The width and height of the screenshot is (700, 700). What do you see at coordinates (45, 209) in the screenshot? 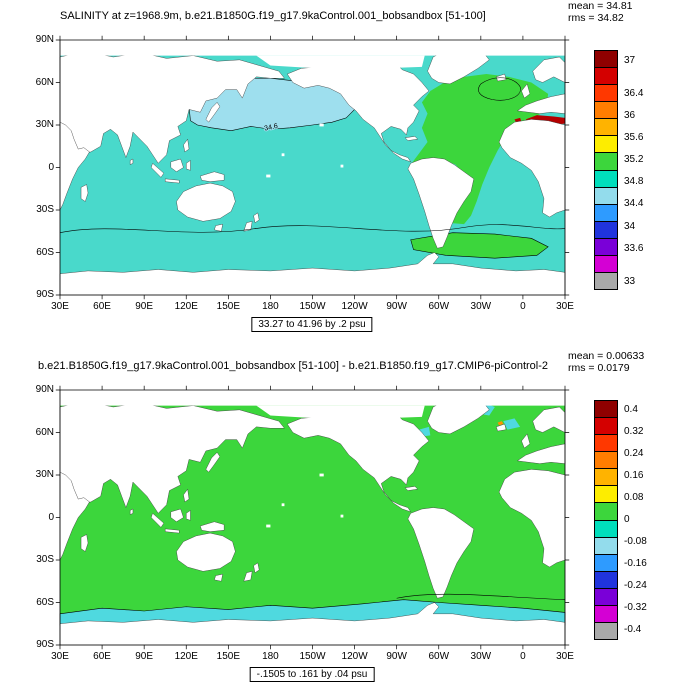
I see `lat-tick-label: 30S` at bounding box center [45, 209].